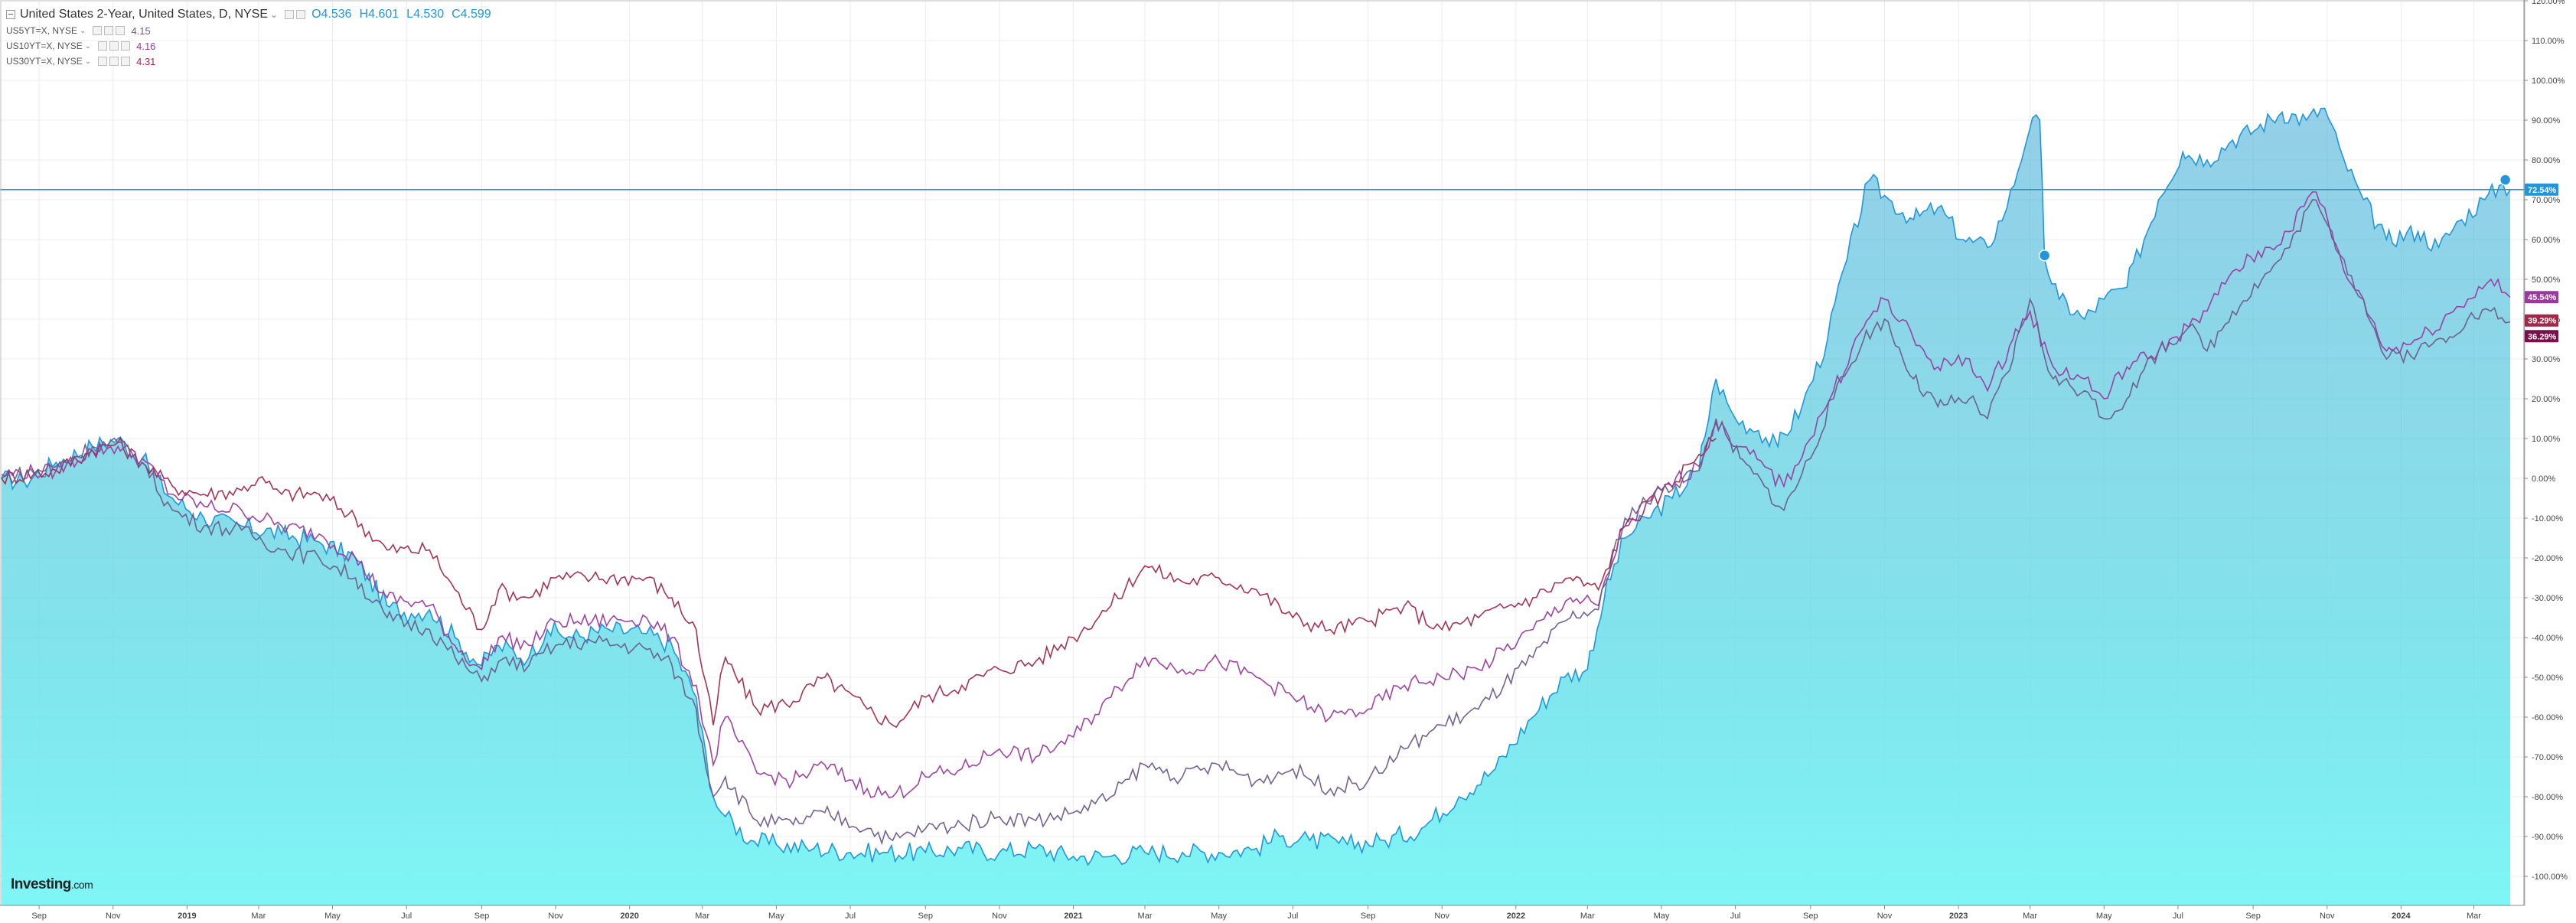  Describe the element at coordinates (2547, 518) in the screenshot. I see `y-tick-label: -10.00%` at that location.